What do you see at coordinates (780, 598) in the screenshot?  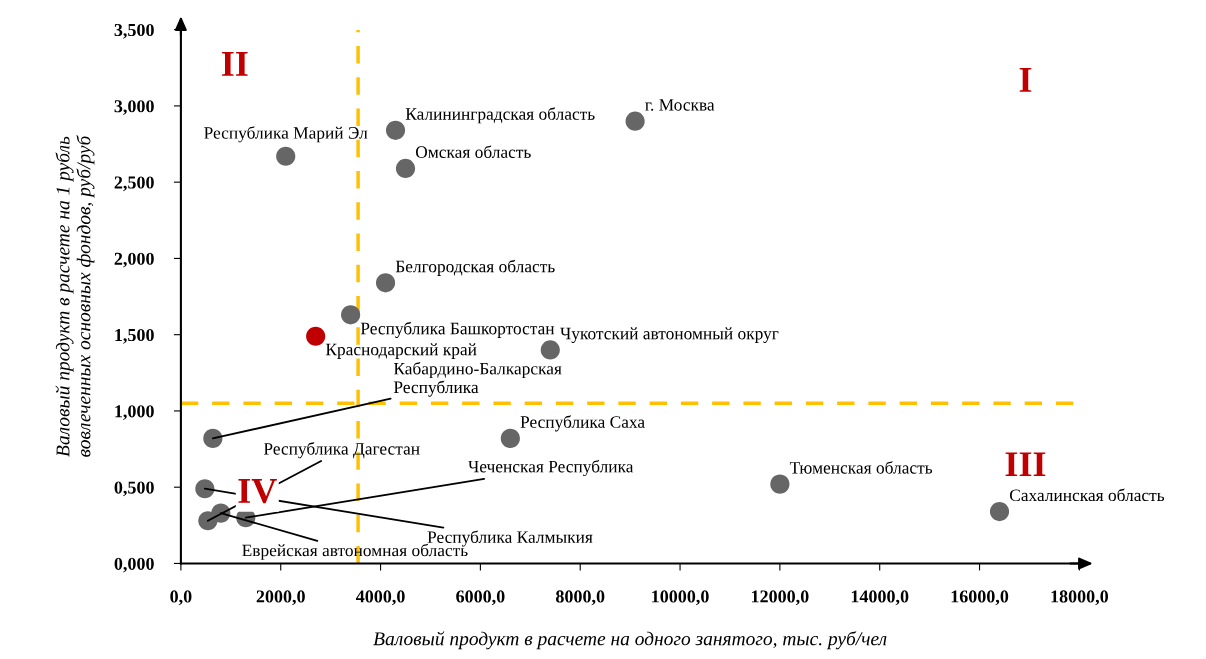 I see `x-tick-label: 12000,0` at bounding box center [780, 598].